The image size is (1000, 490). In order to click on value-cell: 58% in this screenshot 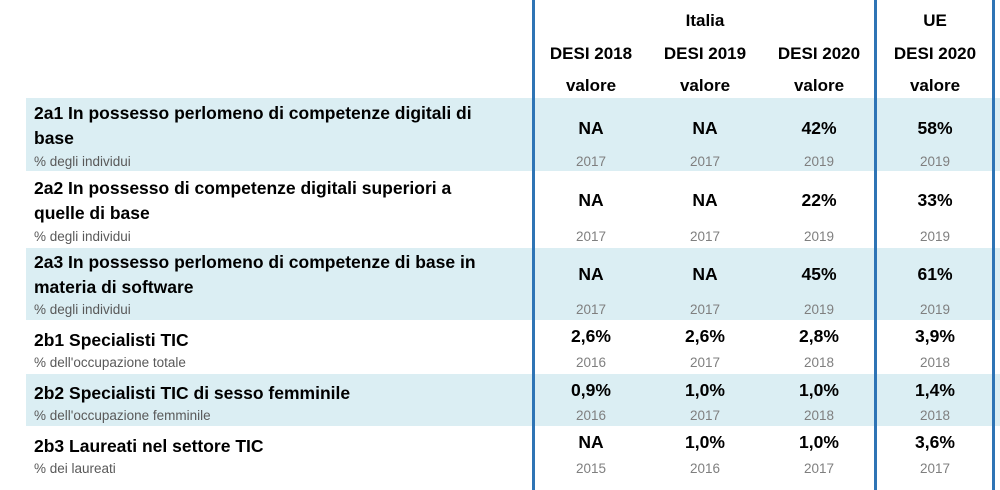, I will do `click(935, 128)`.